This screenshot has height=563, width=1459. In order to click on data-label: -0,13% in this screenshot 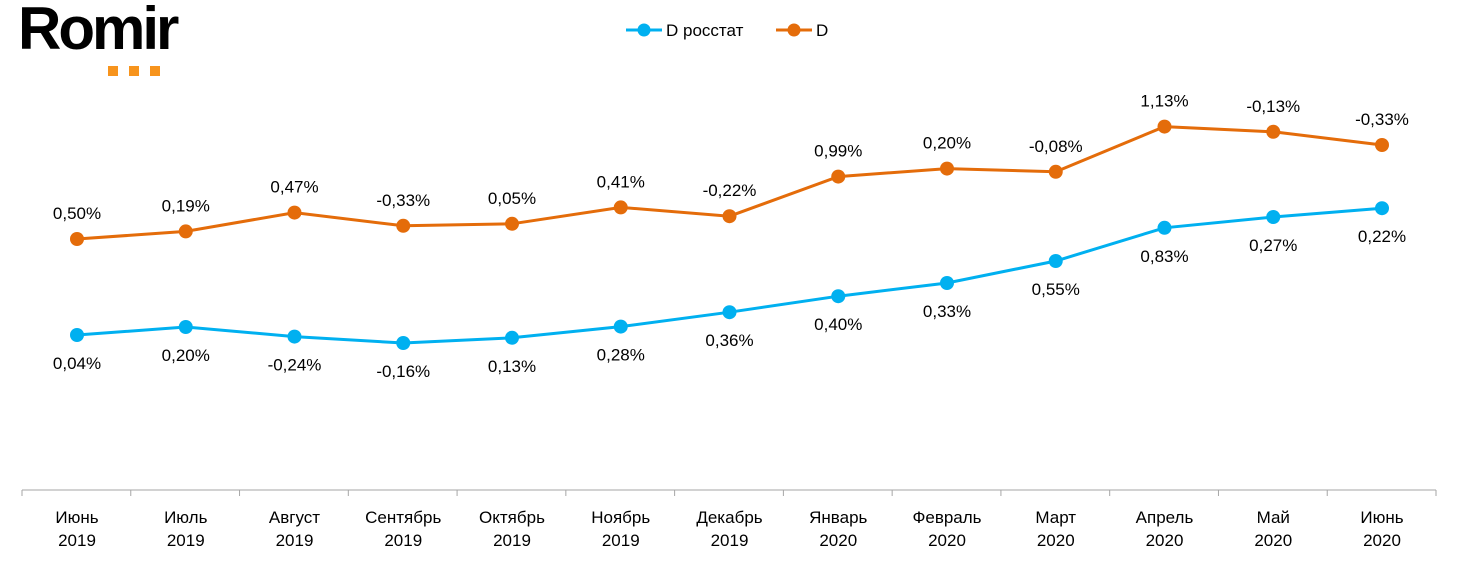, I will do `click(1273, 106)`.